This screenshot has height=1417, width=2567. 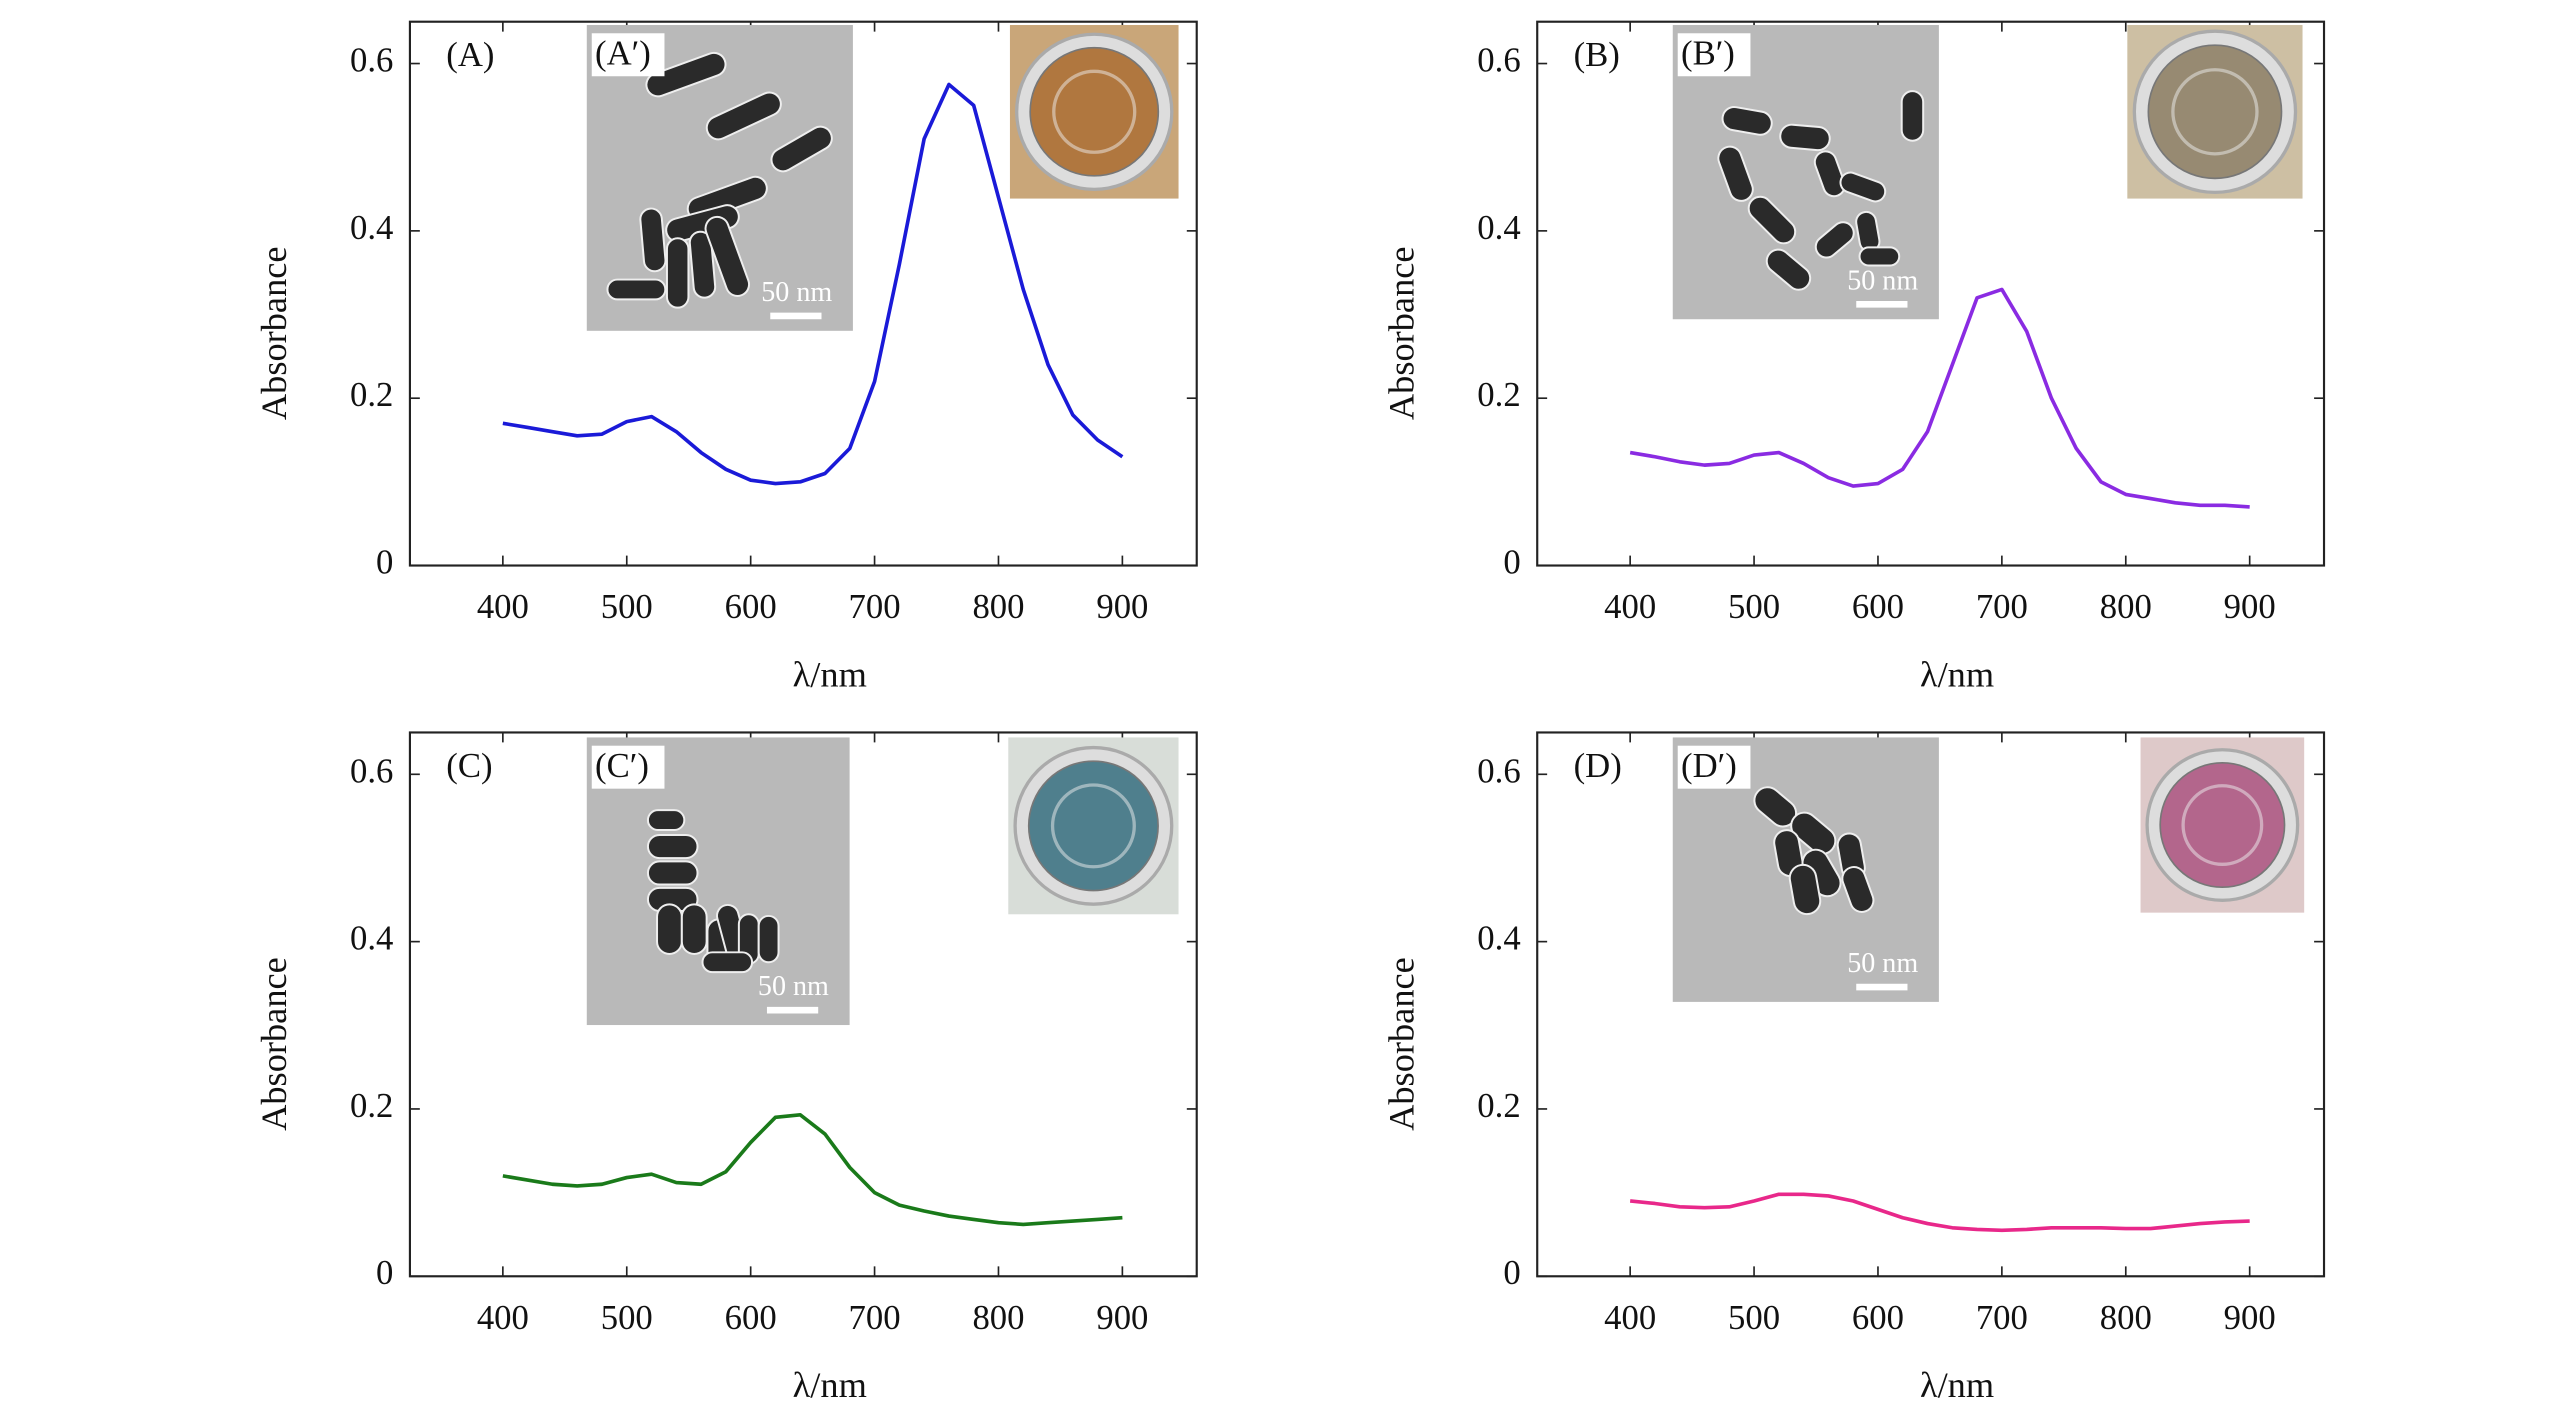 I want to click on inset-label: (D′), so click(x=1709, y=765).